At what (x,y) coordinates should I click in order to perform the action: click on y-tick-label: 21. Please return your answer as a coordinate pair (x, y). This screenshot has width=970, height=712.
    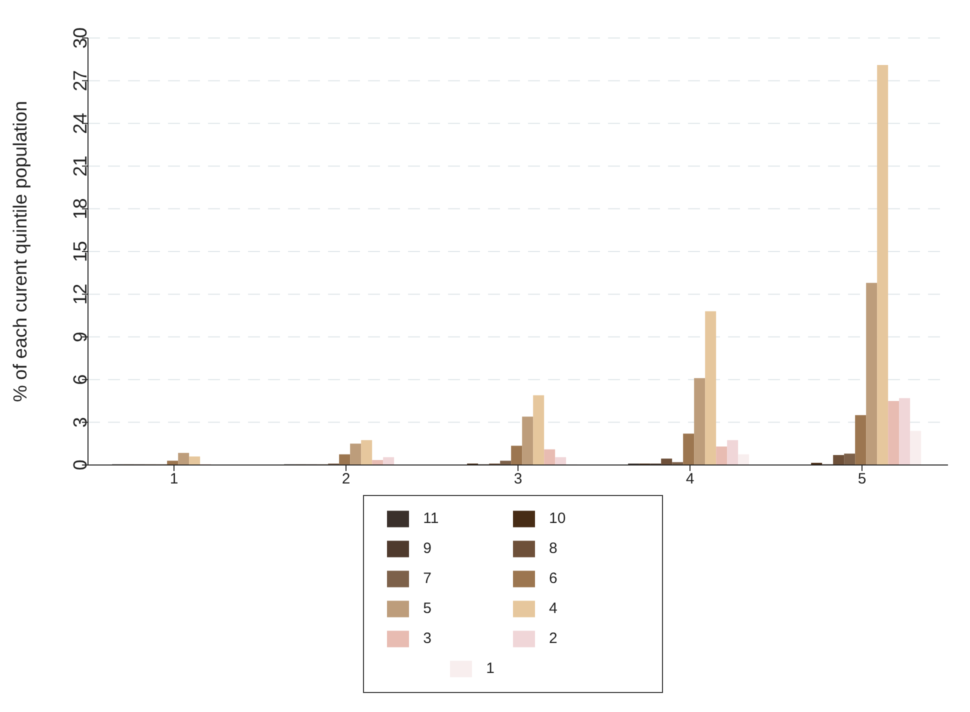
    Looking at the image, I should click on (81, 166).